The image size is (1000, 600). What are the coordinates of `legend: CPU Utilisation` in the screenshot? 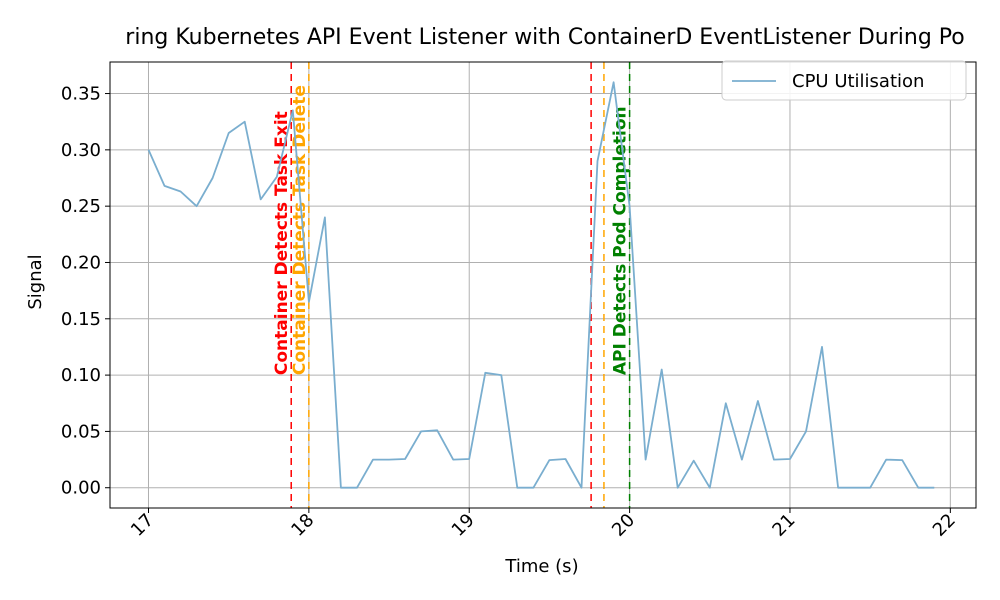 It's located at (844, 80).